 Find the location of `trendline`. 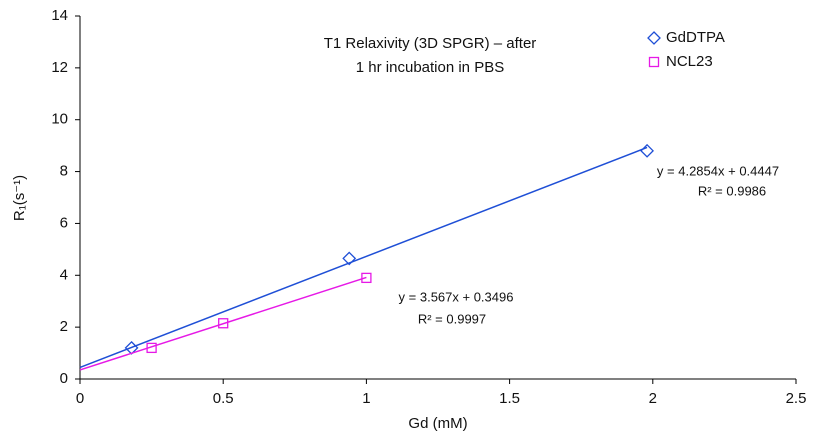

trendline is located at coordinates (223, 323).